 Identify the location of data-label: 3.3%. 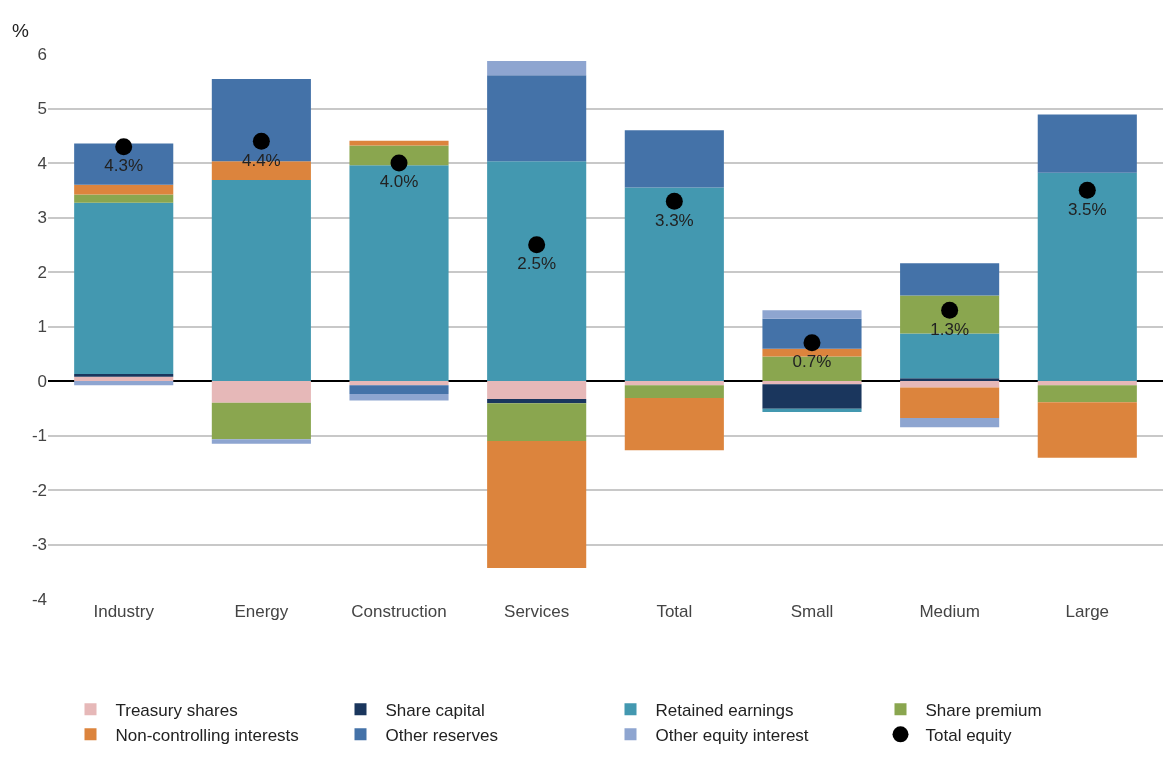
(674, 220).